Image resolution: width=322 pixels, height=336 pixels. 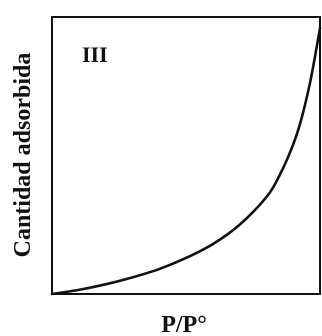 I want to click on y-axis-label: Cantidad adsorbida, so click(x=23, y=155).